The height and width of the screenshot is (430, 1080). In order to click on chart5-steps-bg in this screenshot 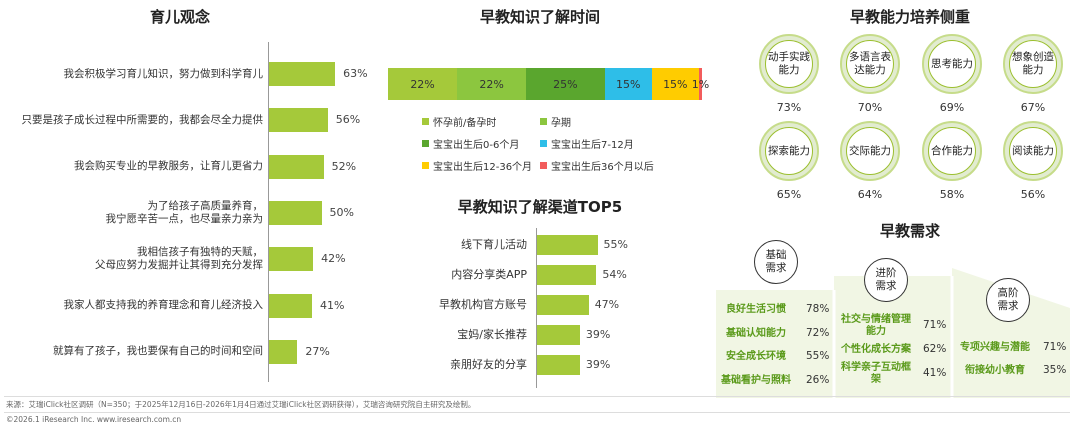, I will do `click(893, 333)`.